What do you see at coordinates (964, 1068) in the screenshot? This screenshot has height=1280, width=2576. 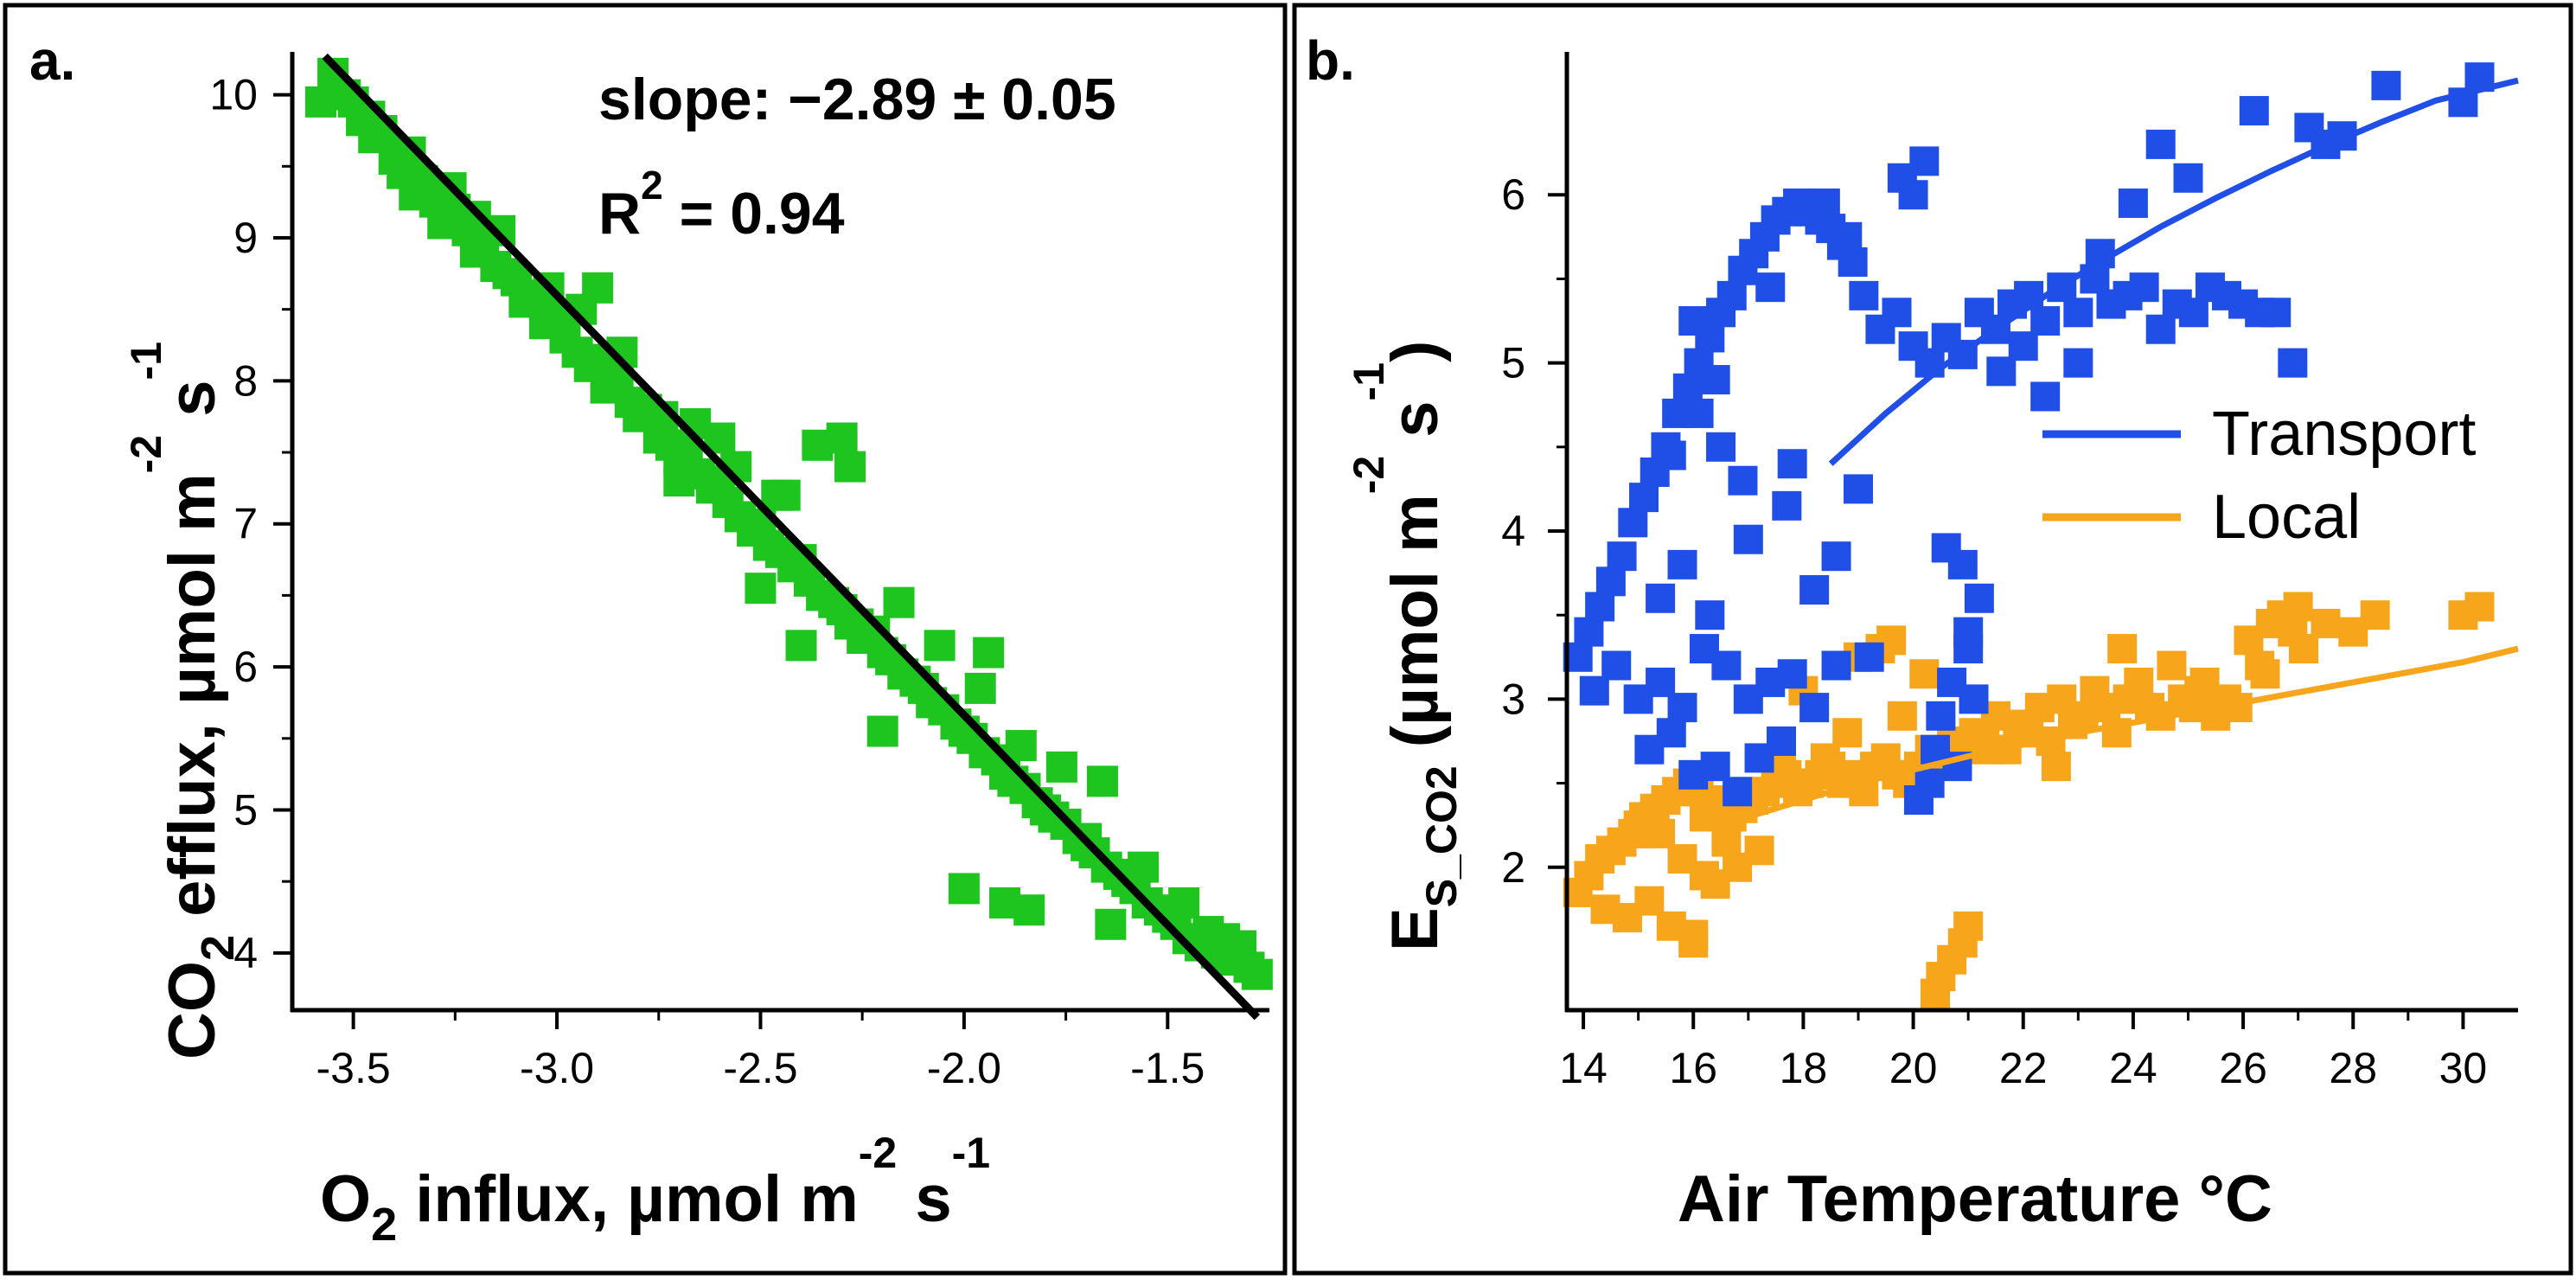 I see `panel-a-x-tick-label: -2.0` at bounding box center [964, 1068].